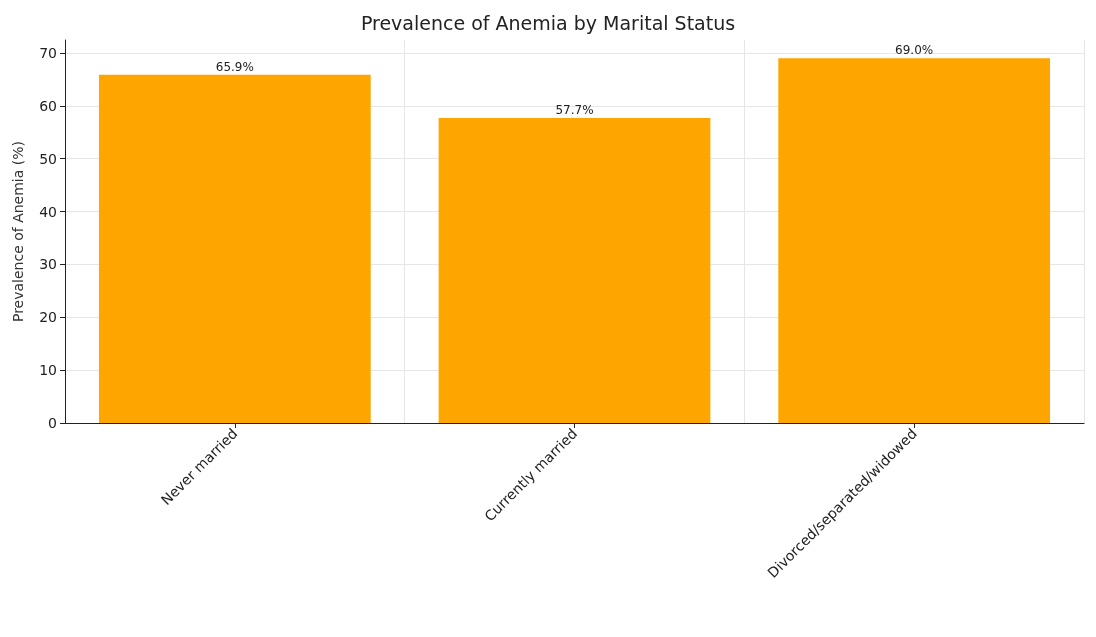  What do you see at coordinates (48, 264) in the screenshot?
I see `y-tick-label: 30` at bounding box center [48, 264].